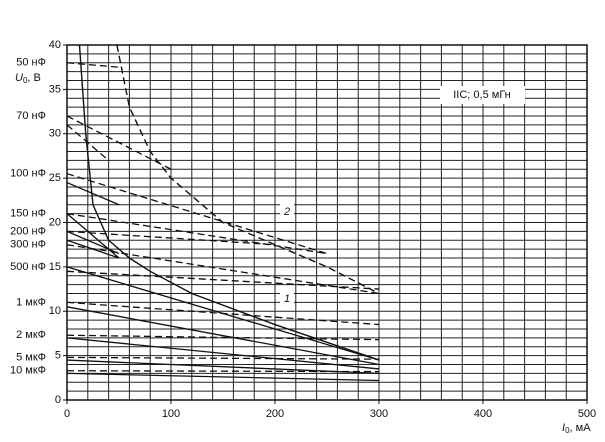 Image resolution: width=605 pixels, height=442 pixels. Describe the element at coordinates (31, 335) in the screenshot. I see `capacitance-label: 2 мкФ` at that location.